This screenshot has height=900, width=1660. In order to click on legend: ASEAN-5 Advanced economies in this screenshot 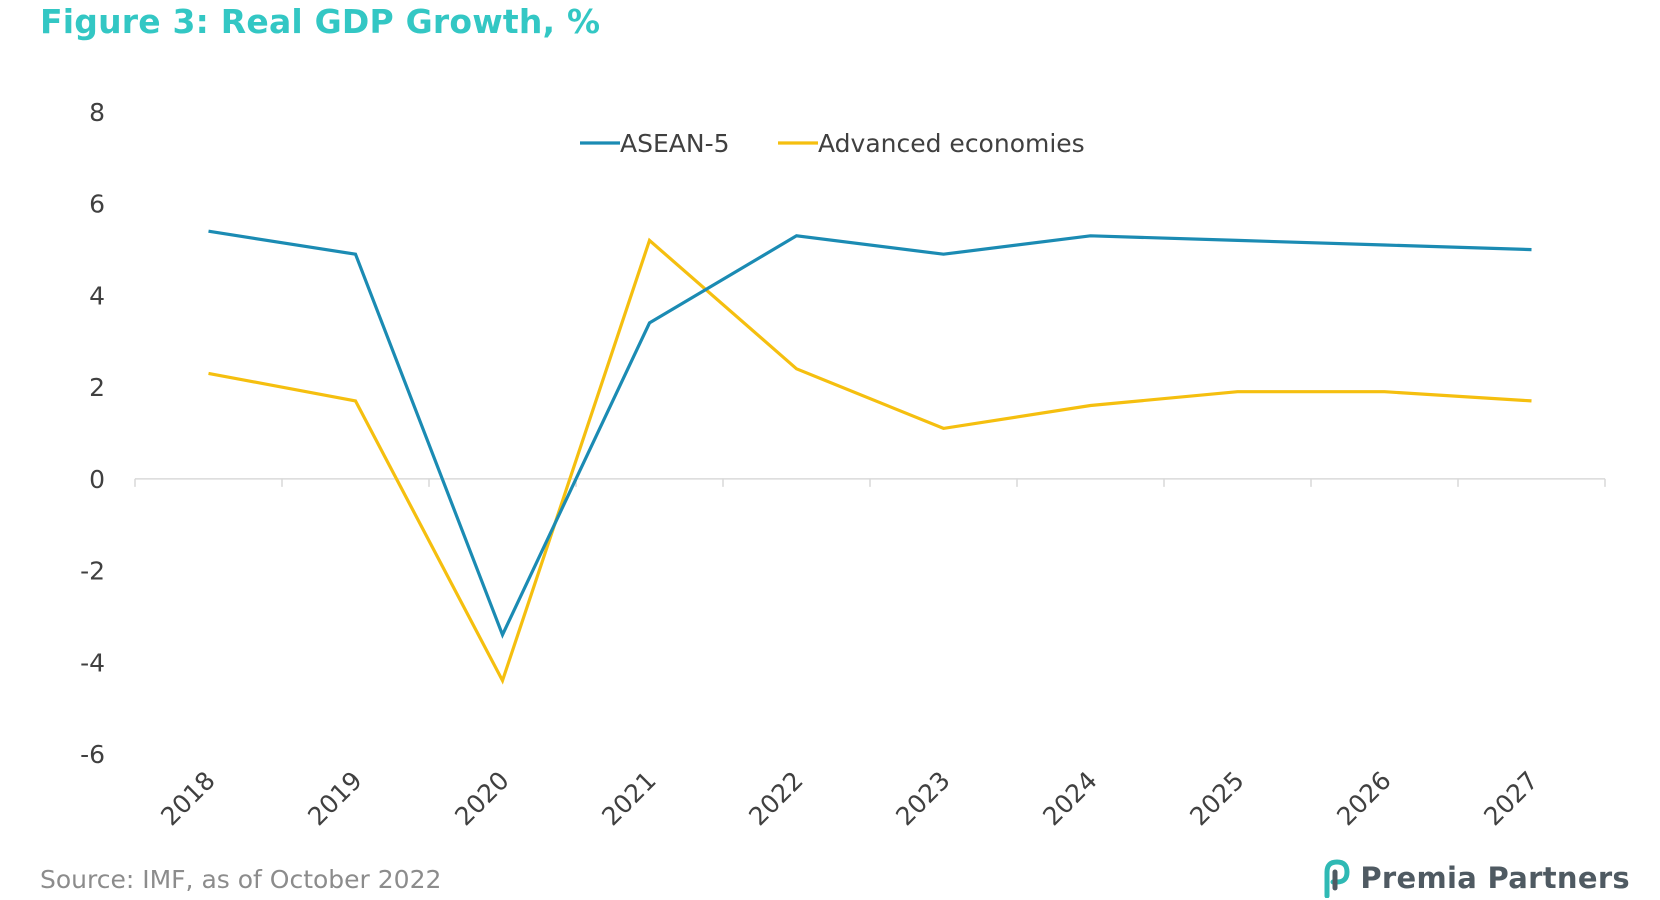, I will do `click(832, 143)`.